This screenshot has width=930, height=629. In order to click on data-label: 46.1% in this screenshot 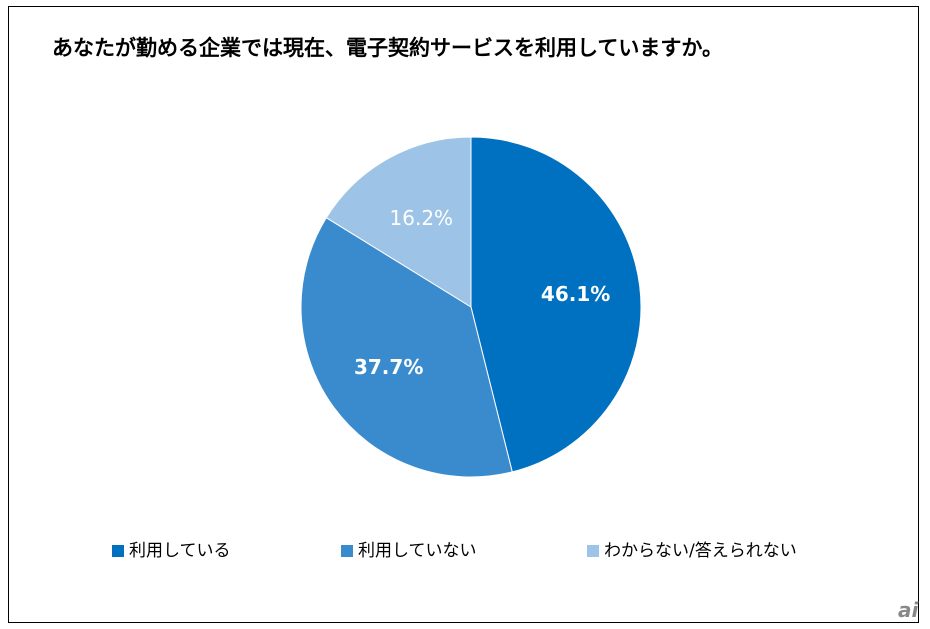, I will do `click(575, 294)`.